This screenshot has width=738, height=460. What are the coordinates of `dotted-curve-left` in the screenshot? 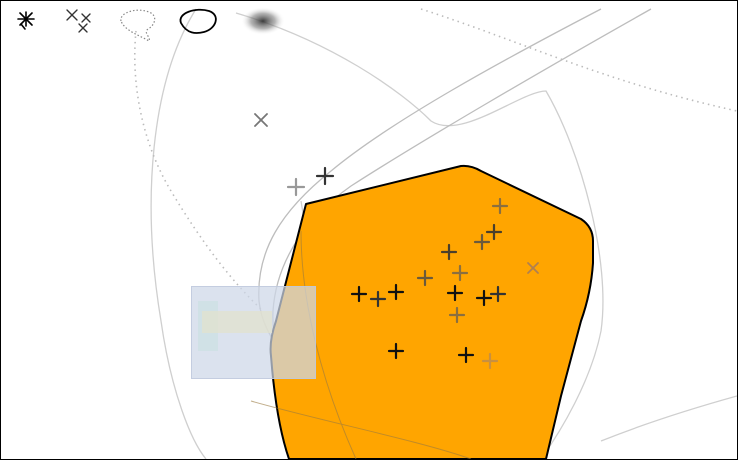 It's located at (198, 171).